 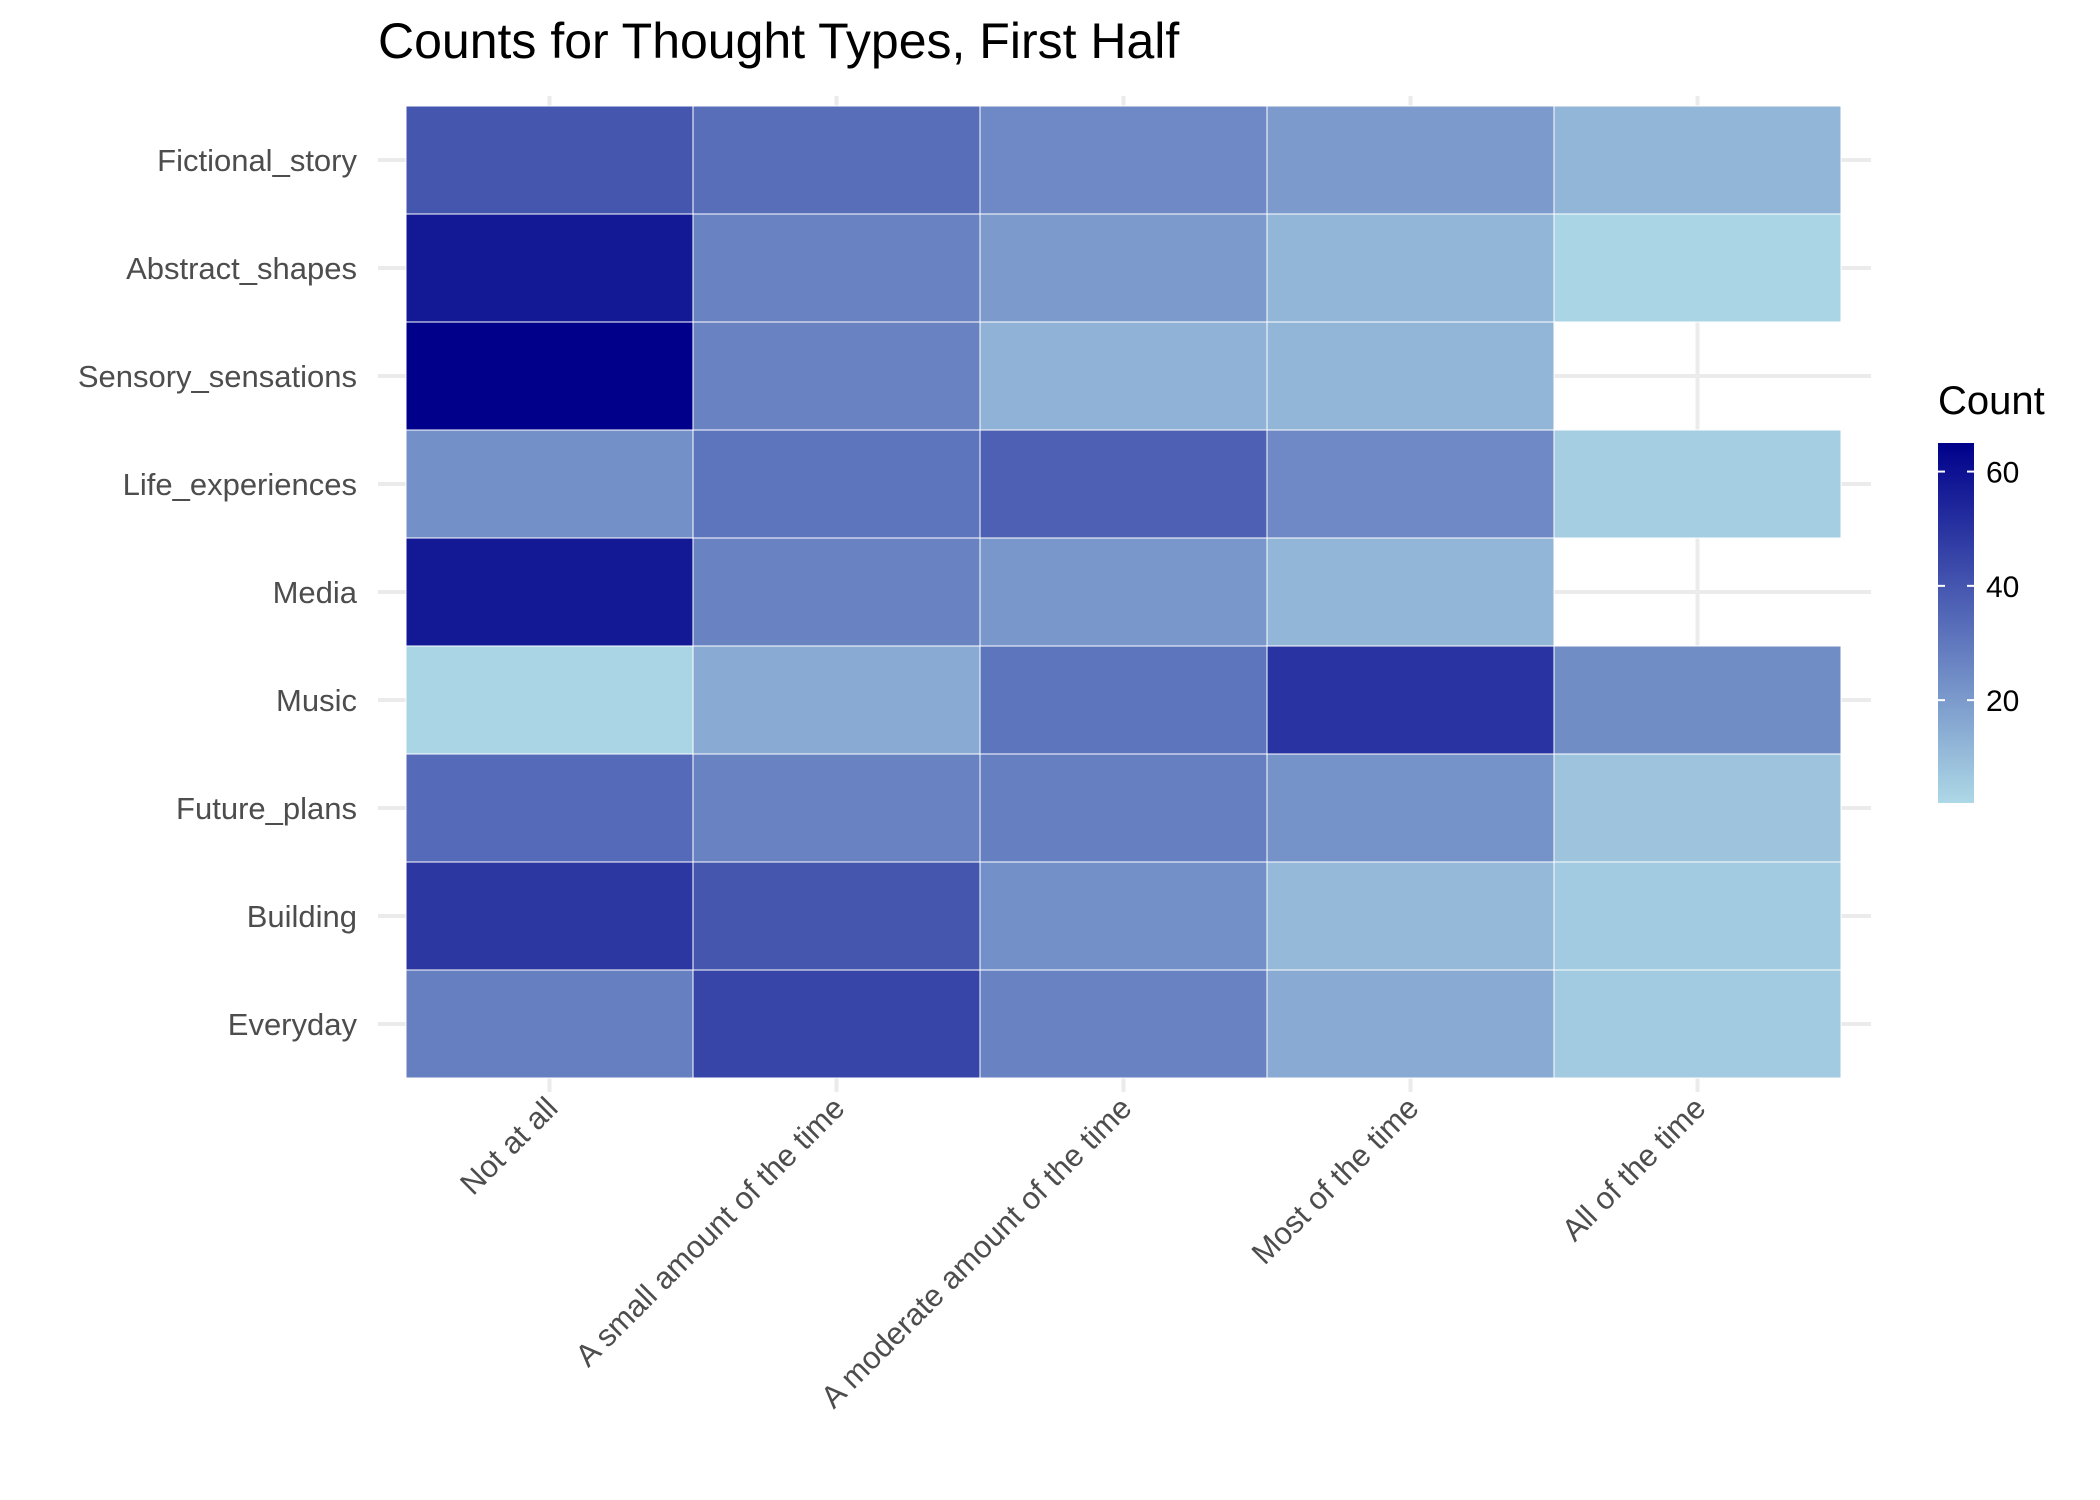 I want to click on x-tick-label: Most of the time, so click(x=1335, y=1180).